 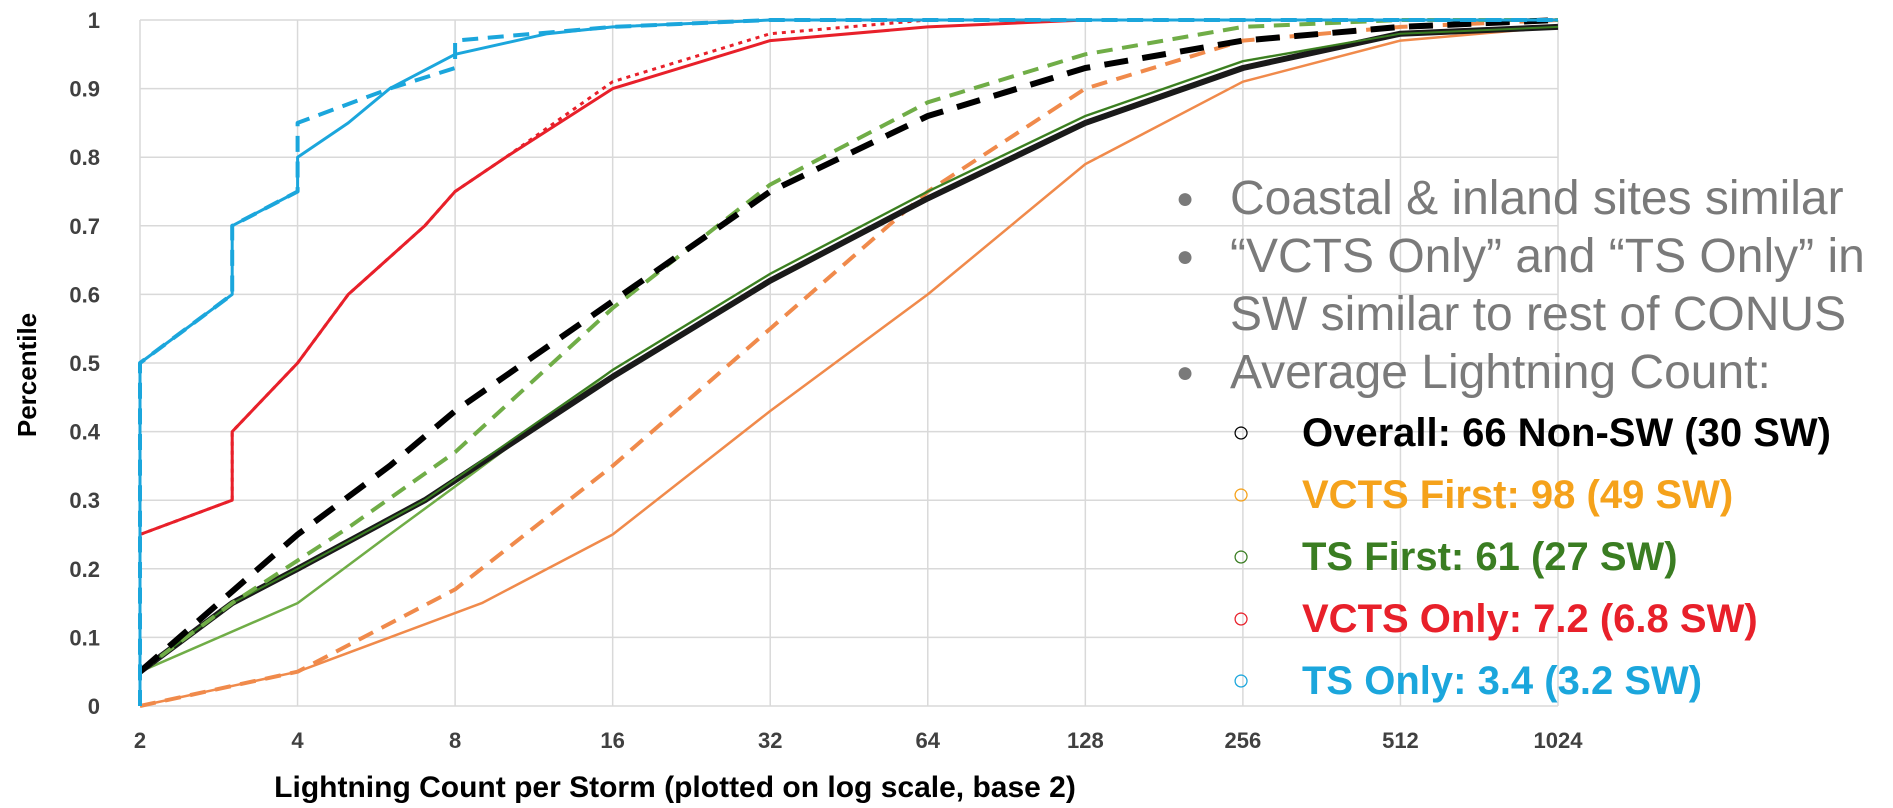 I want to click on x-tick-label: 8, so click(x=455, y=740).